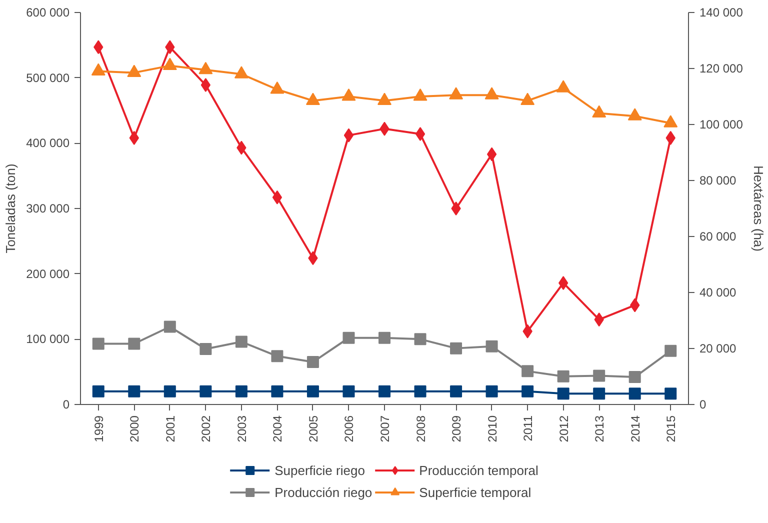 The image size is (768, 523). I want to click on x-tick-label: 2006, so click(349, 428).